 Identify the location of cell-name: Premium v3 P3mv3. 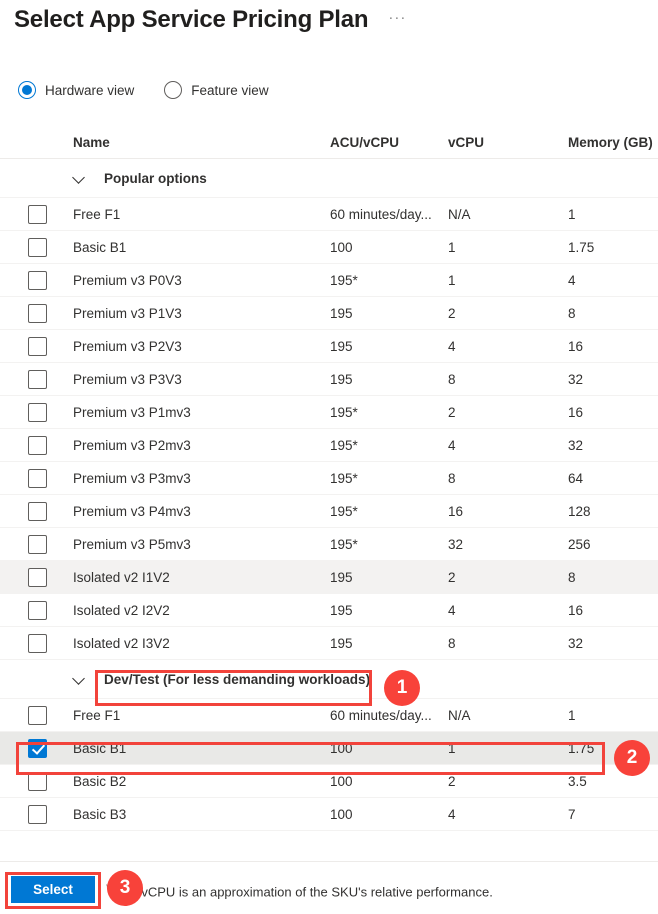
(132, 478).